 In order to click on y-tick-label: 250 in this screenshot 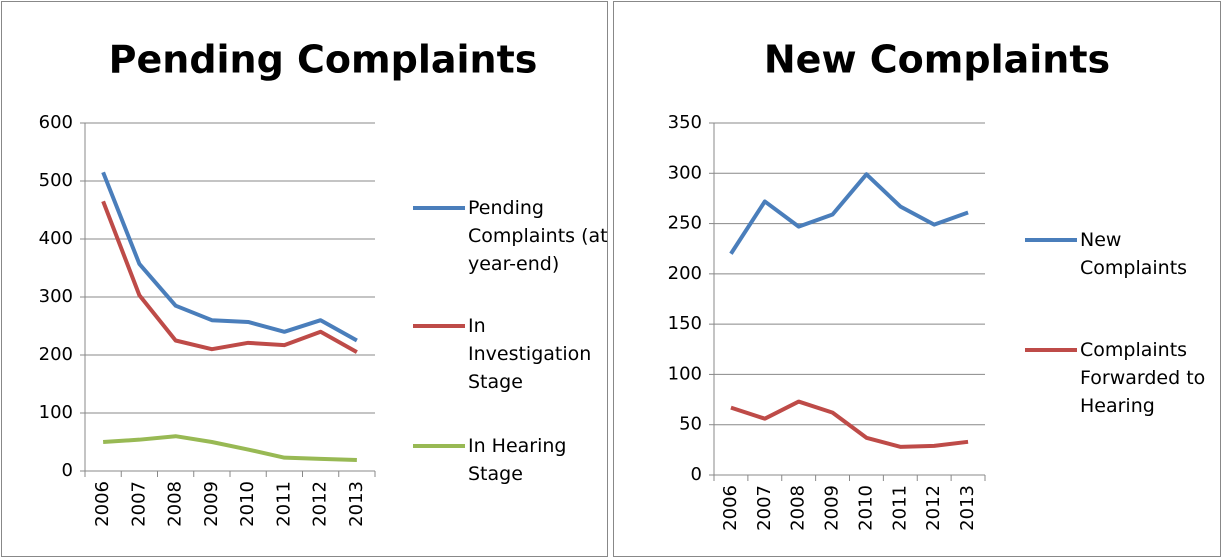, I will do `click(685, 223)`.